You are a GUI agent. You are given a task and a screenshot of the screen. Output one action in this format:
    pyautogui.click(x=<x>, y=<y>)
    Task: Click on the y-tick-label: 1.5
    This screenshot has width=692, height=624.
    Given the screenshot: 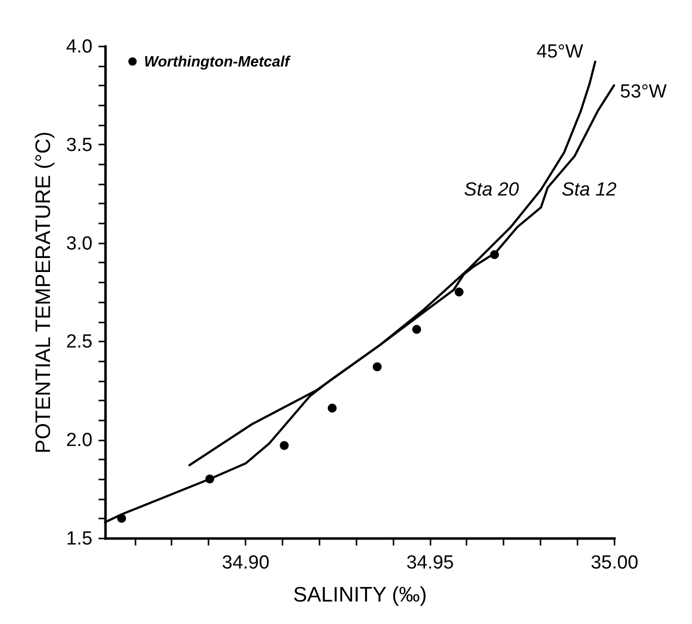 What is the action you would take?
    pyautogui.click(x=79, y=539)
    